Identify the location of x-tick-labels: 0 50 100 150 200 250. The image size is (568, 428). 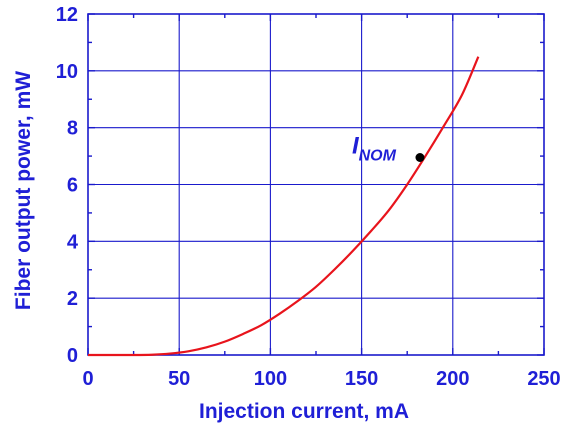
(321, 379).